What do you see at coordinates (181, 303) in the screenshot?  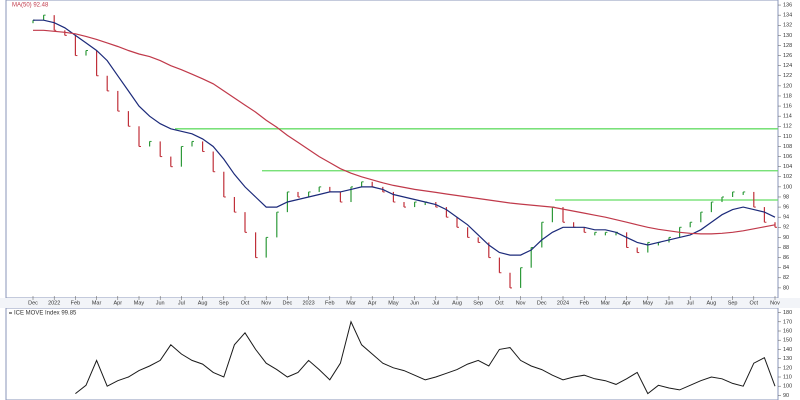 I see `x-tick-label: Jul` at bounding box center [181, 303].